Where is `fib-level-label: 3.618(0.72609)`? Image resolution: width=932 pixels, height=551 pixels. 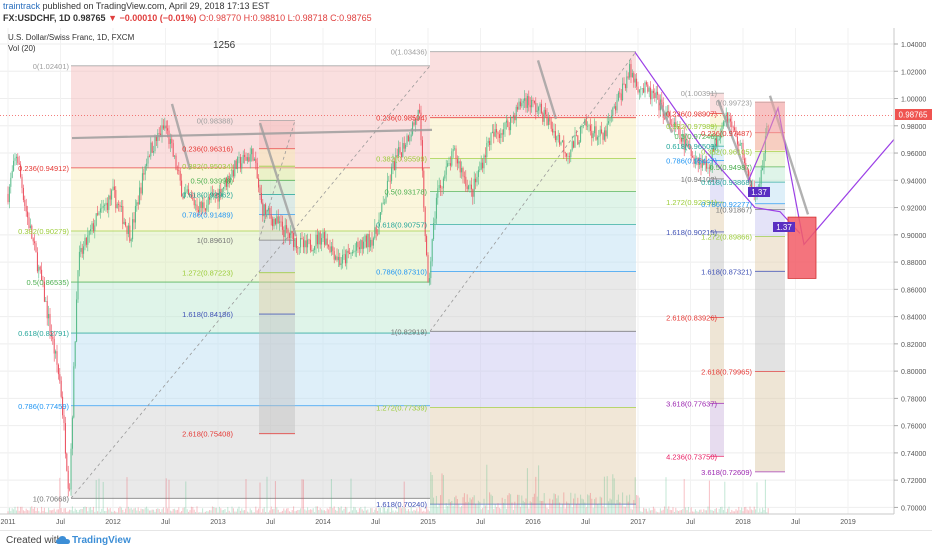 fib-level-label: 3.618(0.72609) is located at coordinates (726, 472).